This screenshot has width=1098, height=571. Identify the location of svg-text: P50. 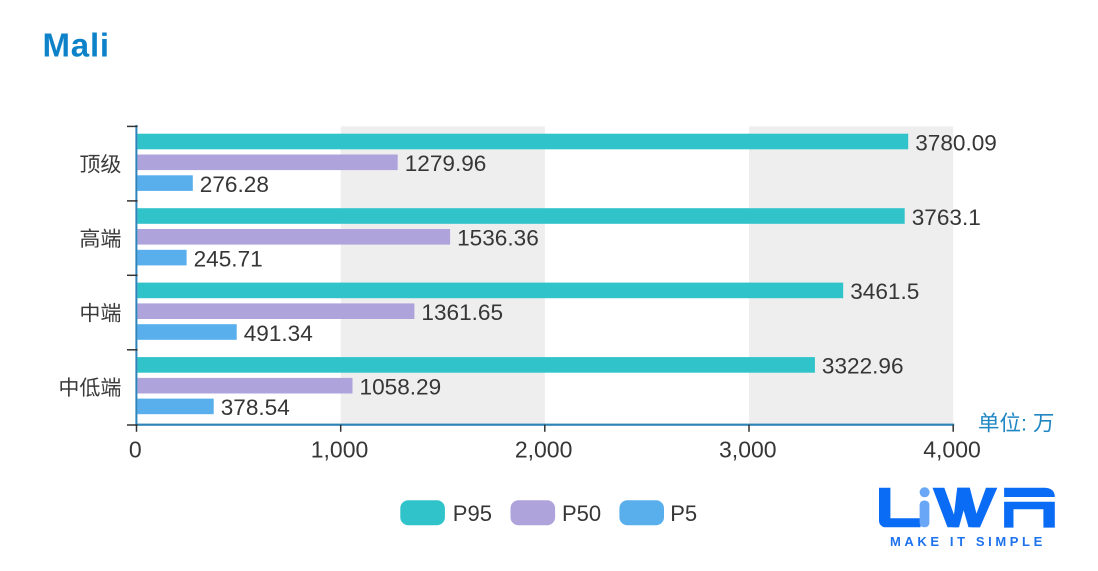
(581, 513).